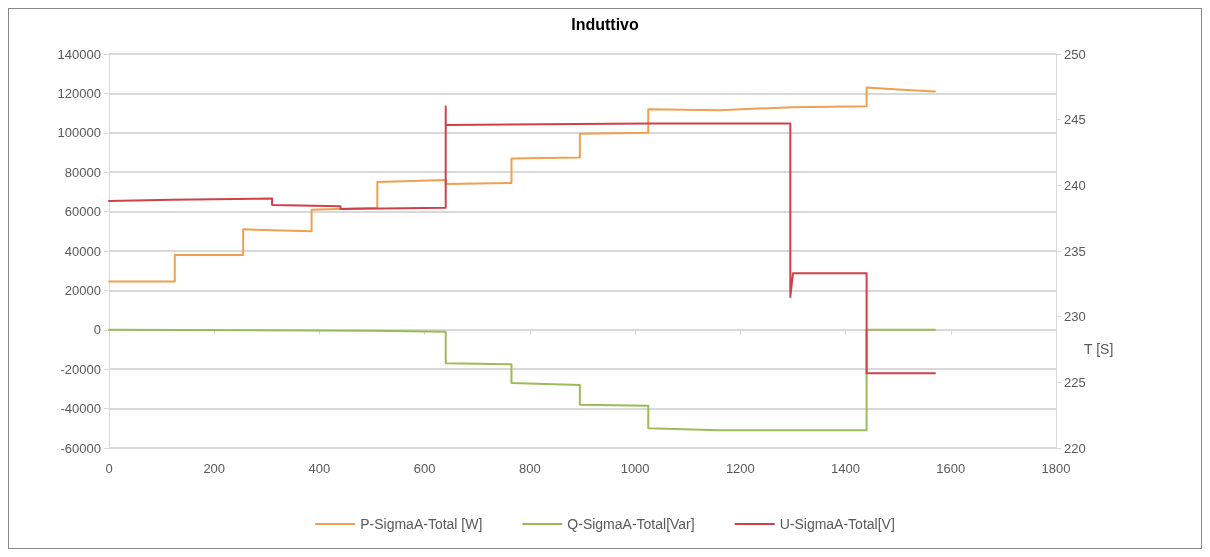  I want to click on x-tick-label: 600, so click(424, 468).